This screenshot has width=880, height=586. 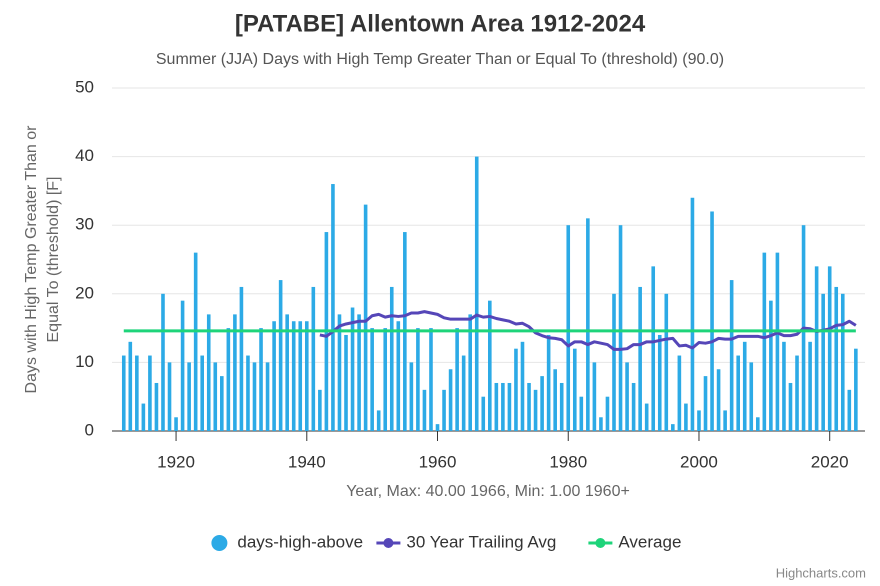 I want to click on trailing-avg-line, so click(x=588, y=330).